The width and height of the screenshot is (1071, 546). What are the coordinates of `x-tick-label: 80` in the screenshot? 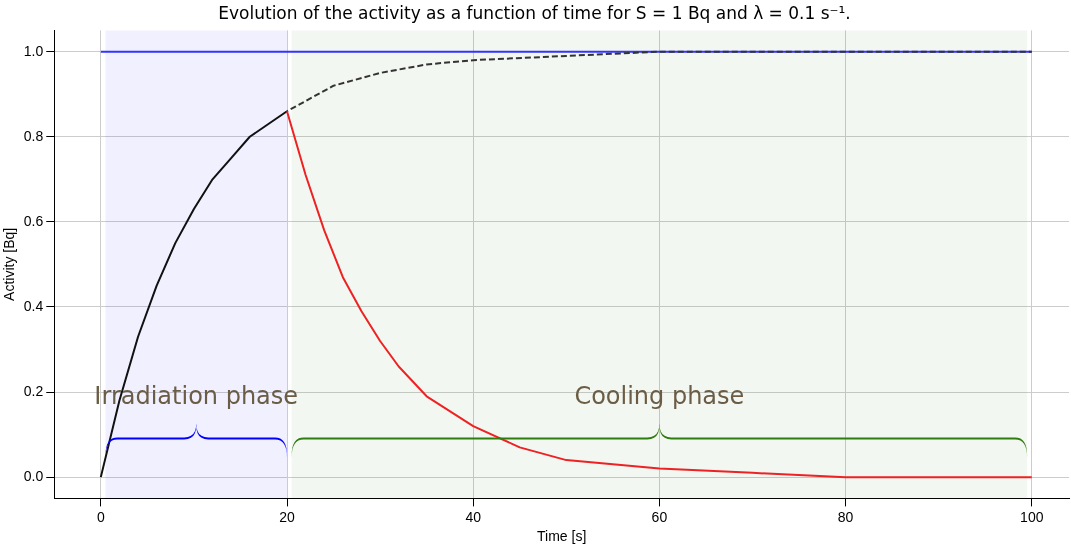 It's located at (845, 516).